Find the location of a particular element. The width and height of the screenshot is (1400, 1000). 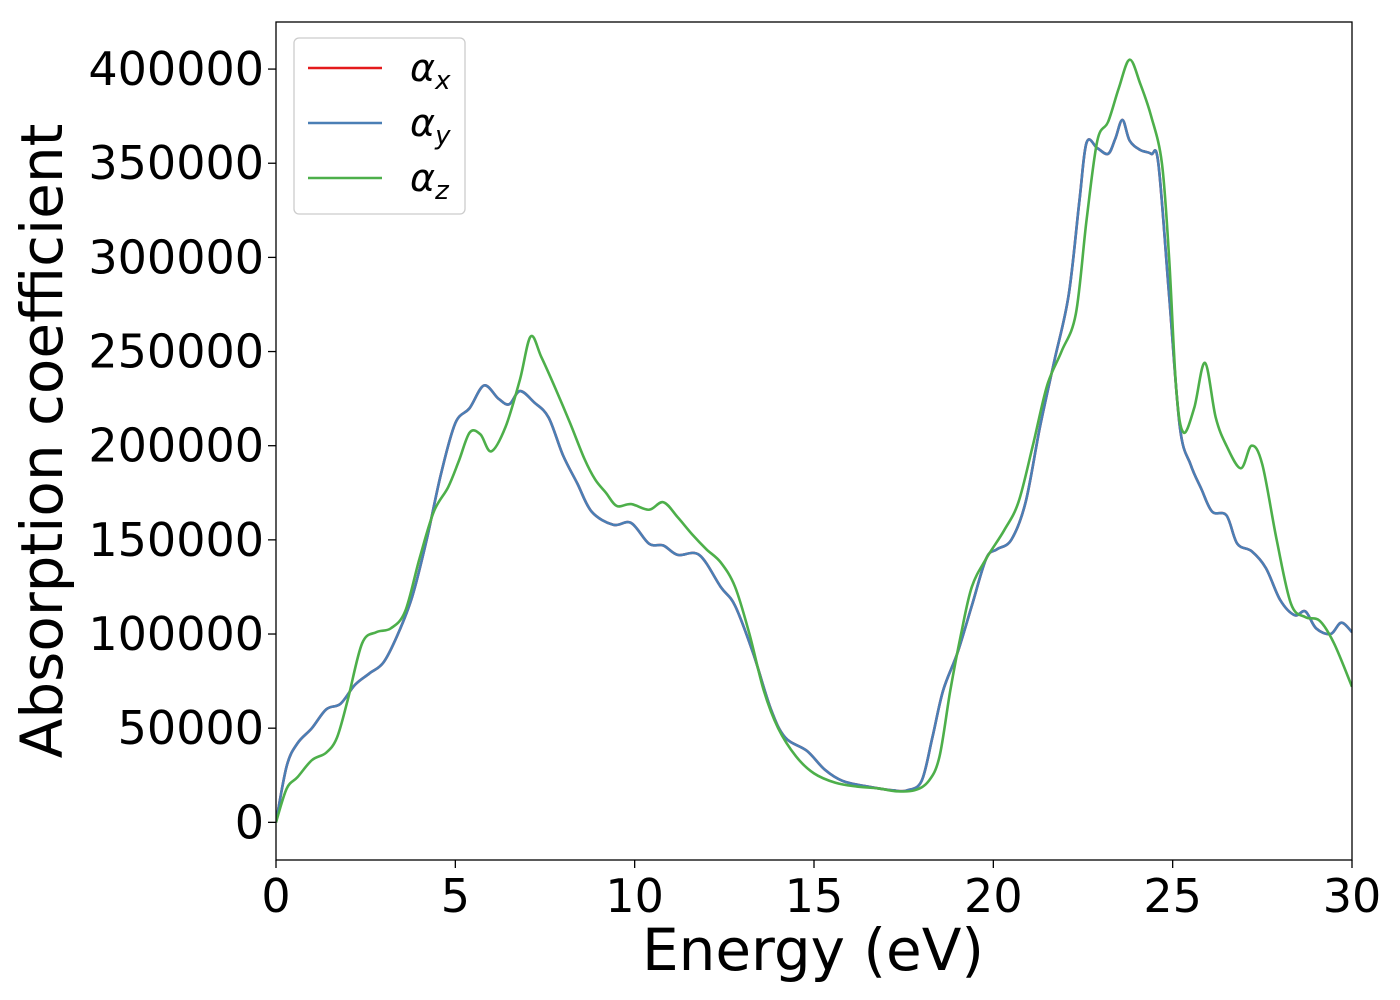

y-tick-label: 100000 is located at coordinates (176, 634).